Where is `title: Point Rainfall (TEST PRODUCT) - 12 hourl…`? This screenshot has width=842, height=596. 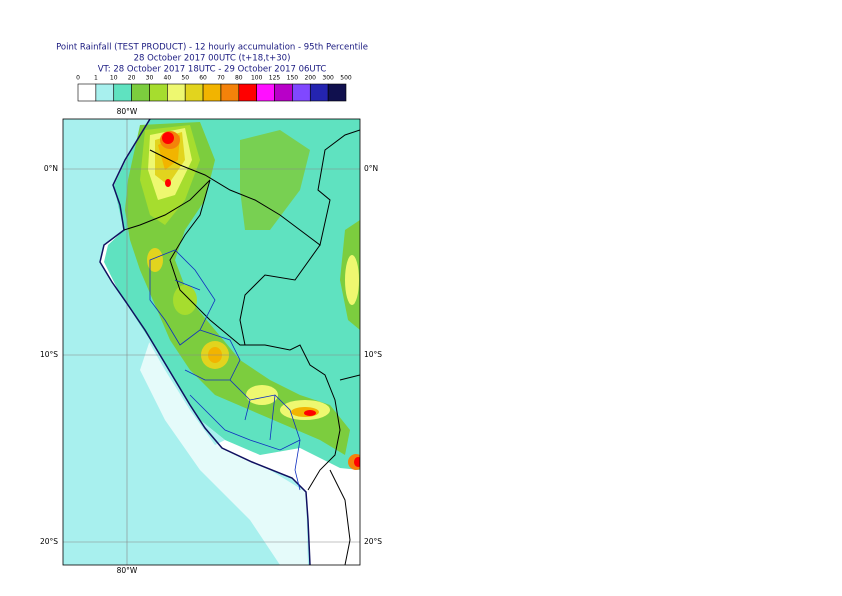
title: Point Rainfall (TEST PRODUCT) - 12 hourl… is located at coordinates (212, 48).